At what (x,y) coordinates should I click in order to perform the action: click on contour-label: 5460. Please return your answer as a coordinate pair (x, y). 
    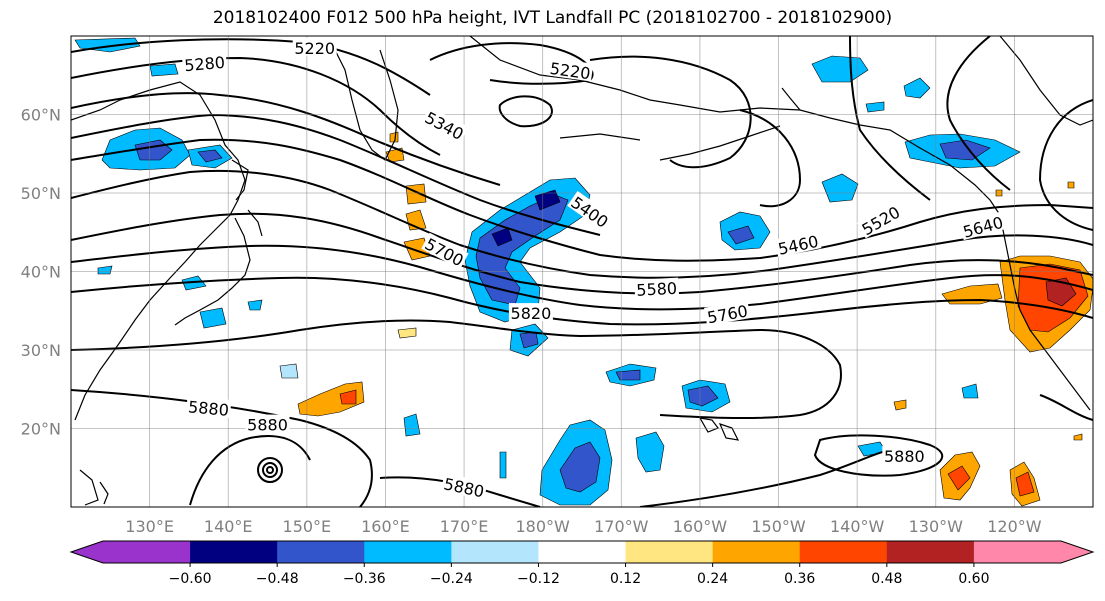
    Looking at the image, I should click on (798, 244).